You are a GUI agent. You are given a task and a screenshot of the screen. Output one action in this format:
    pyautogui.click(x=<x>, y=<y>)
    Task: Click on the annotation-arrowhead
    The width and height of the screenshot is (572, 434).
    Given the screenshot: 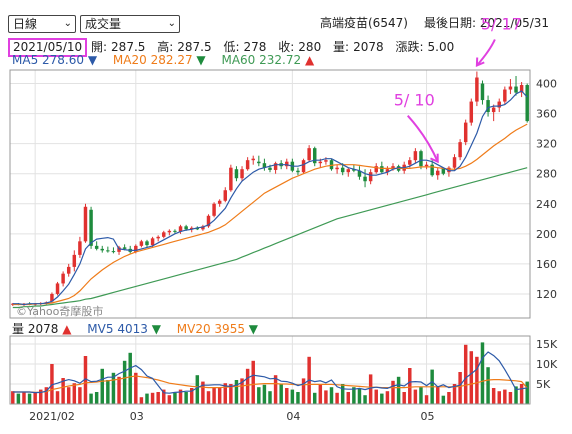 What is the action you would take?
    pyautogui.click(x=480, y=62)
    